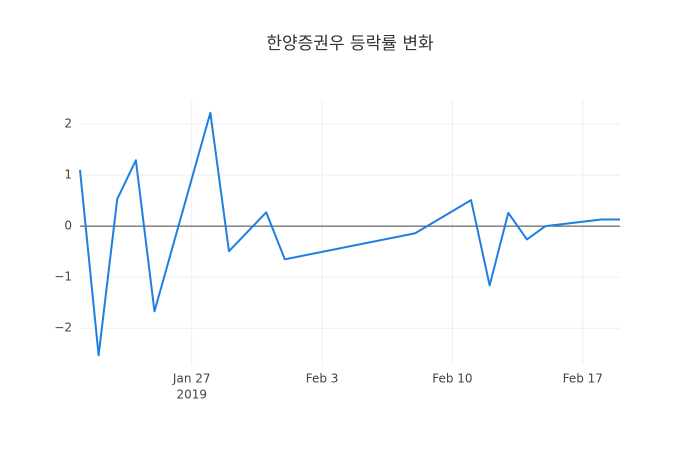 This screenshot has height=450, width=700. Describe the element at coordinates (452, 379) in the screenshot. I see `x-tick-label: Feb 10` at that location.